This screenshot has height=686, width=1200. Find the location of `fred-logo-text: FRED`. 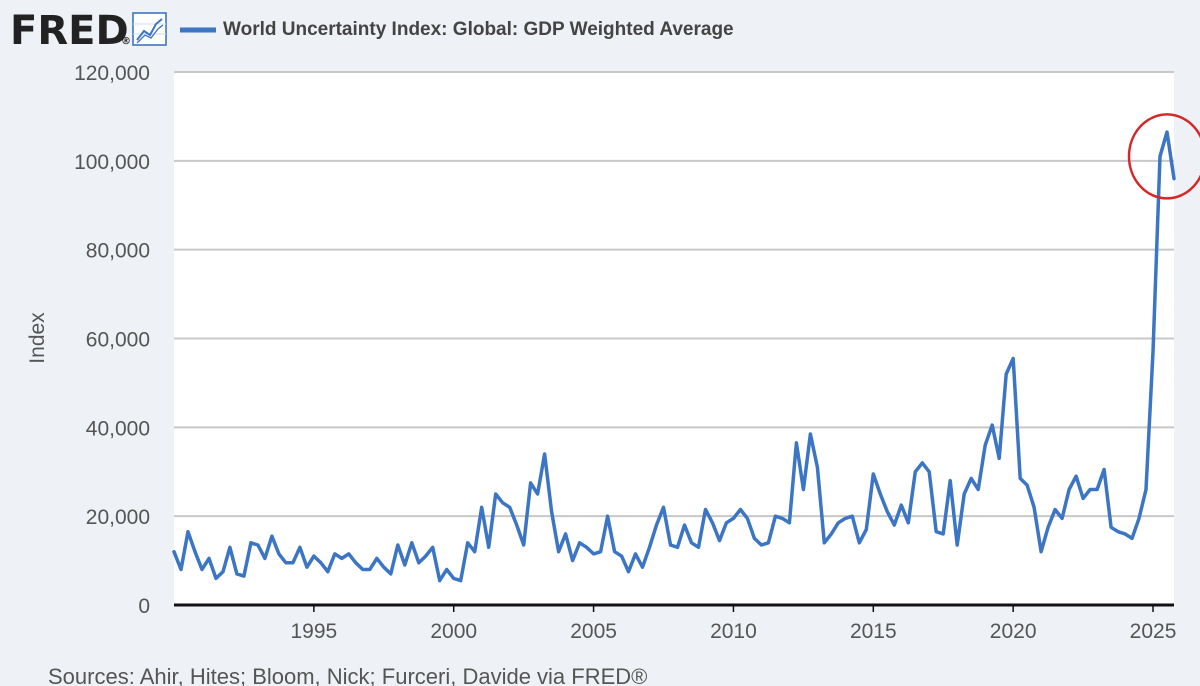

fred-logo-text: FRED is located at coordinates (69, 31).